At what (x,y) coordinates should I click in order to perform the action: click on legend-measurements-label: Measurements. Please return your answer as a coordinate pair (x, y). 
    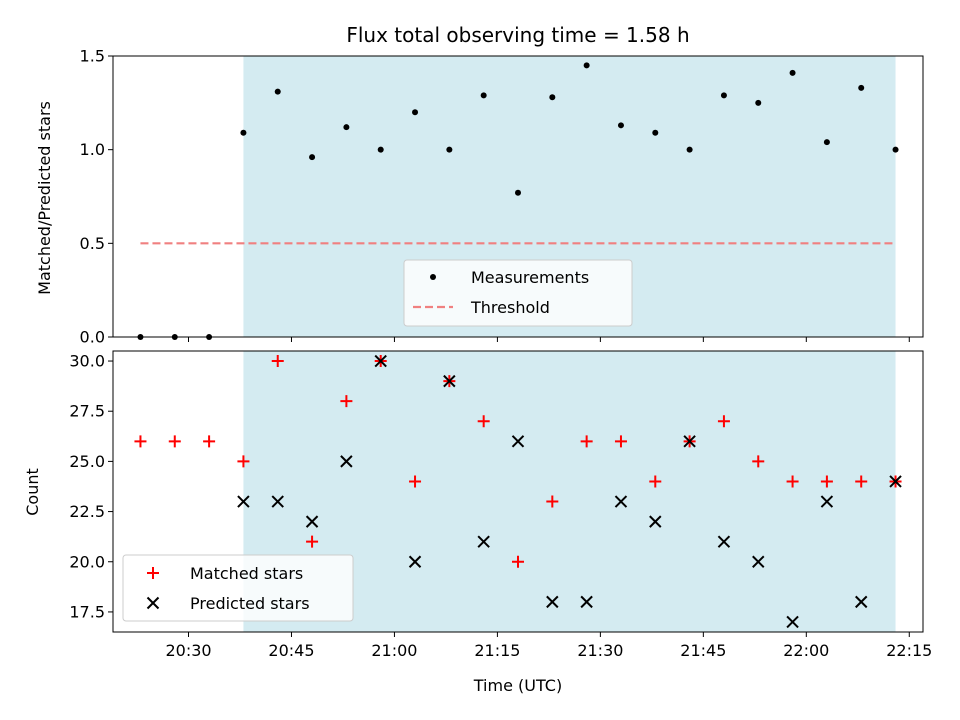
    Looking at the image, I should click on (530, 277).